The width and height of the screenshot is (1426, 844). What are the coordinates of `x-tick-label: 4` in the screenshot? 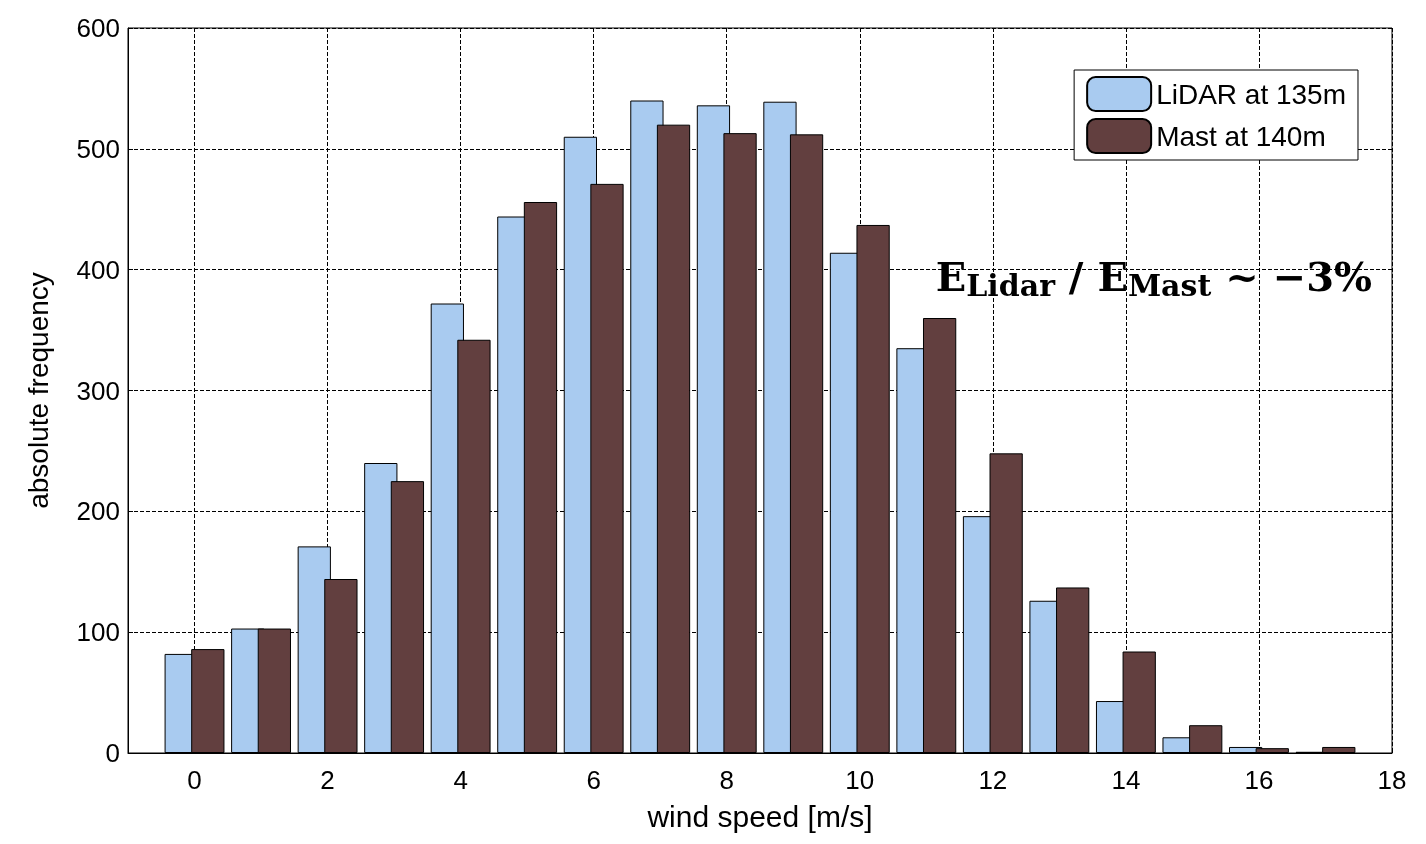 It's located at (460, 780).